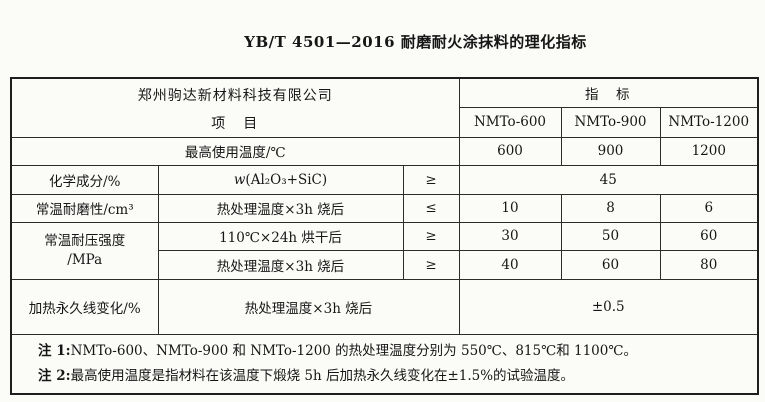 This screenshot has width=765, height=402. What do you see at coordinates (235, 124) in the screenshot?
I see `item-header-label: 项 目` at bounding box center [235, 124].